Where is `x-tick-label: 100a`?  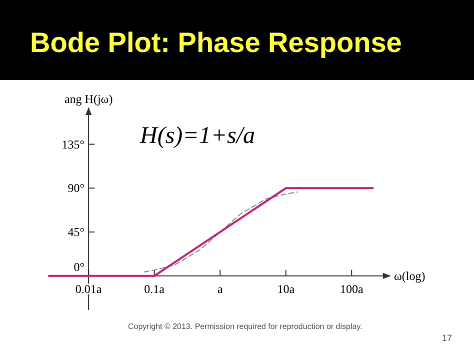
x-tick-label: 100a is located at coordinates (352, 289).